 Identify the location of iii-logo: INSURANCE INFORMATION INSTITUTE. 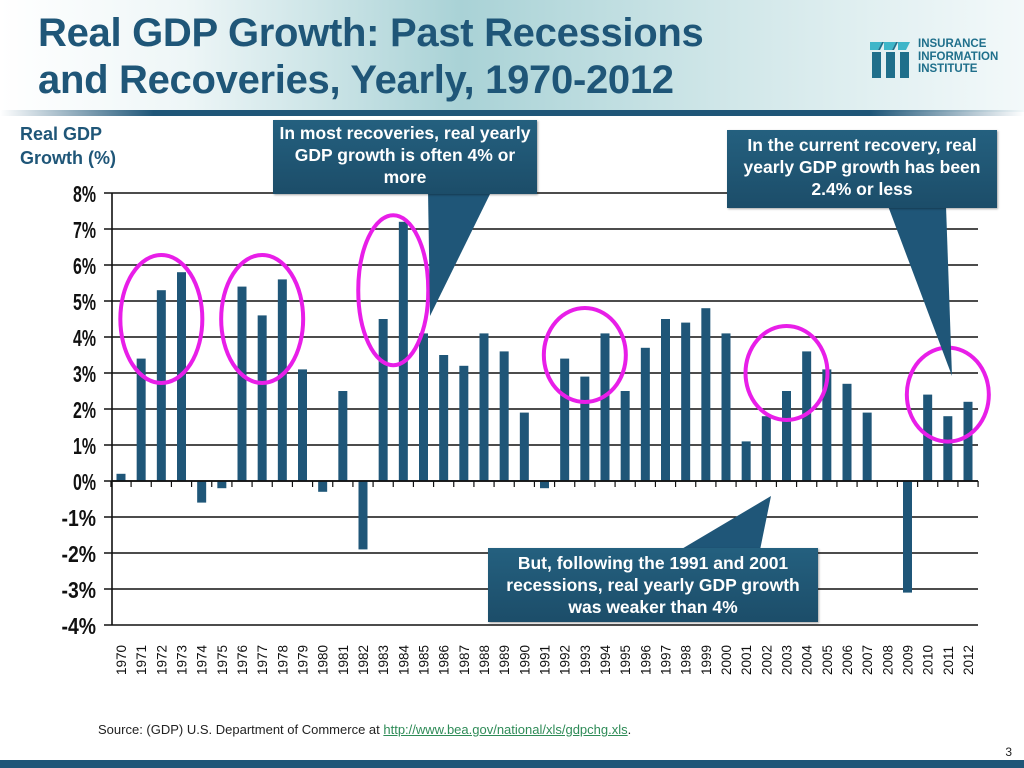
(945, 60).